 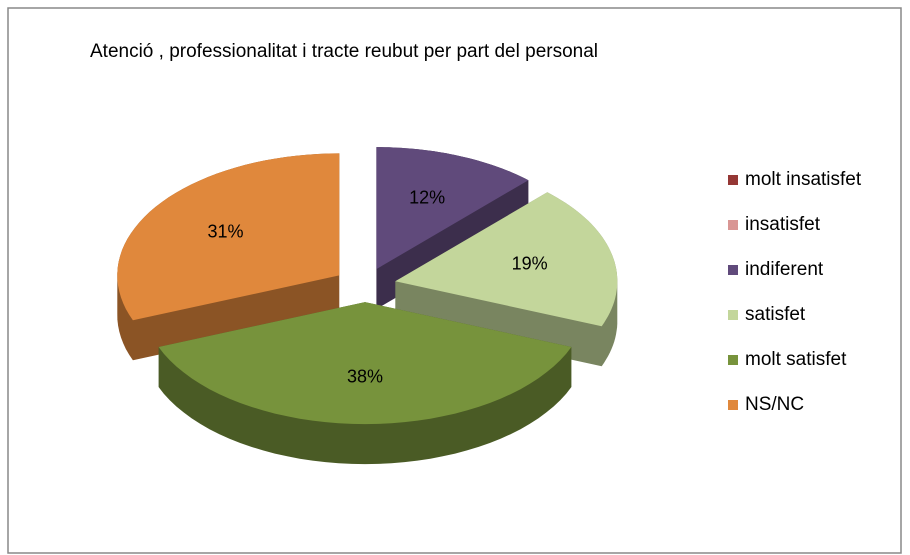 What do you see at coordinates (803, 179) in the screenshot?
I see `legend-label: molt insatisfet` at bounding box center [803, 179].